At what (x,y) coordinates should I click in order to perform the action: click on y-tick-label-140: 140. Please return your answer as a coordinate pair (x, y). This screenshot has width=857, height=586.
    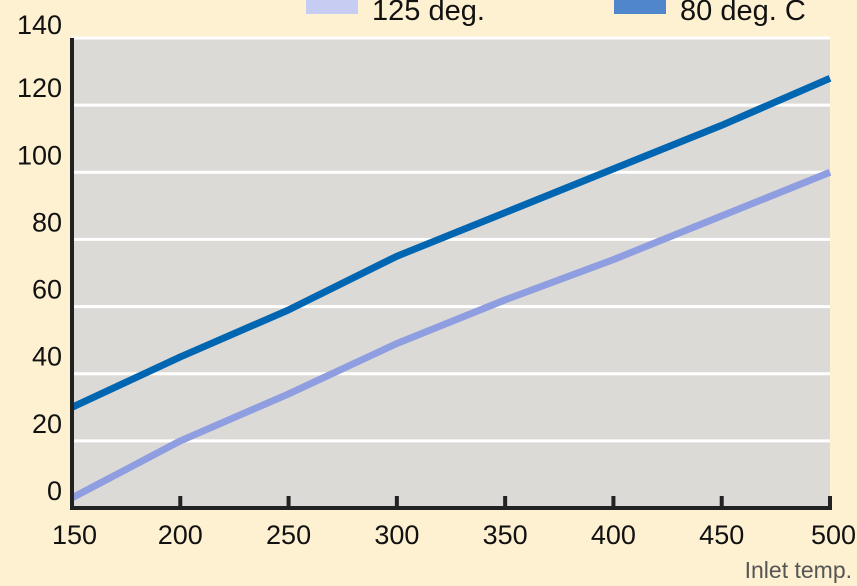
    Looking at the image, I should click on (39, 25).